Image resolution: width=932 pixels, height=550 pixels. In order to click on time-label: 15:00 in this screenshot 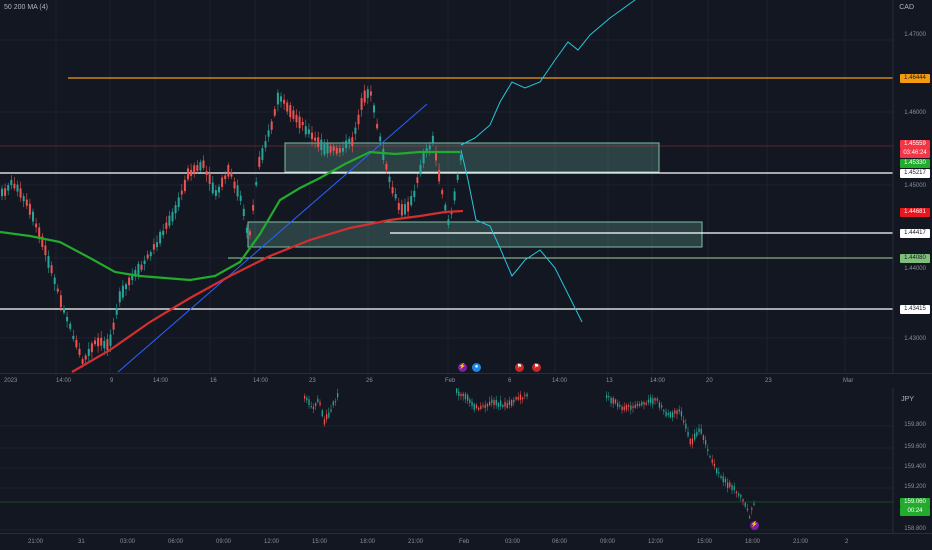, I will do `click(320, 542)`.